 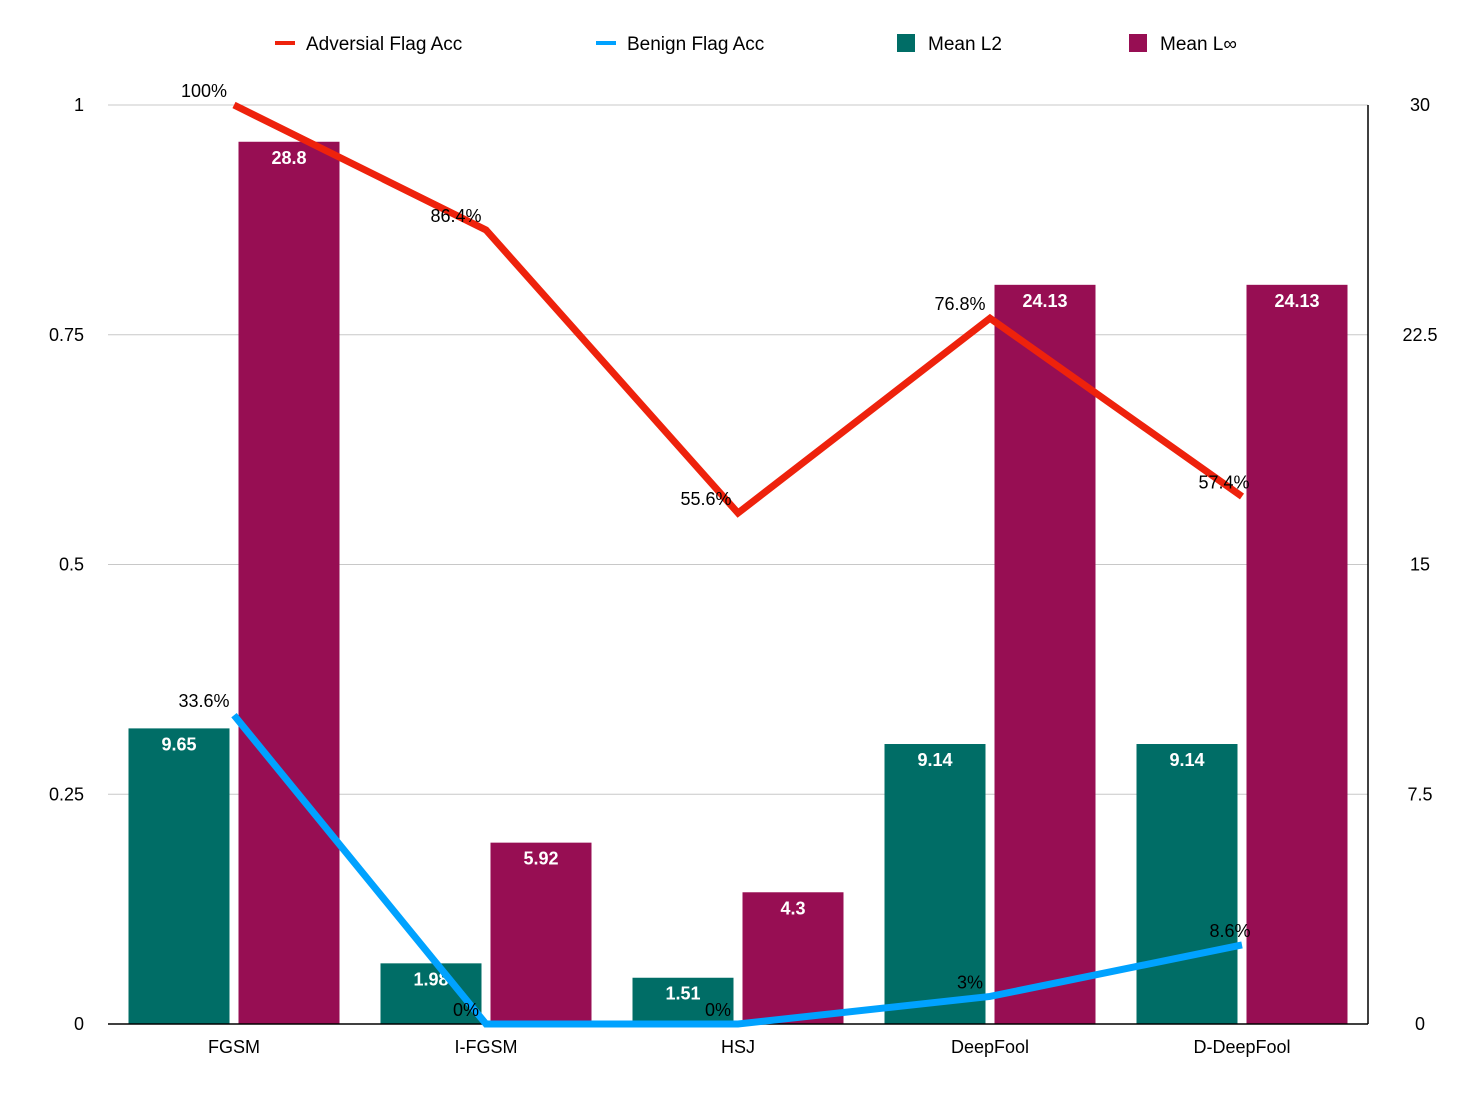 I want to click on legend-label: Mean L∞, so click(x=1198, y=44).